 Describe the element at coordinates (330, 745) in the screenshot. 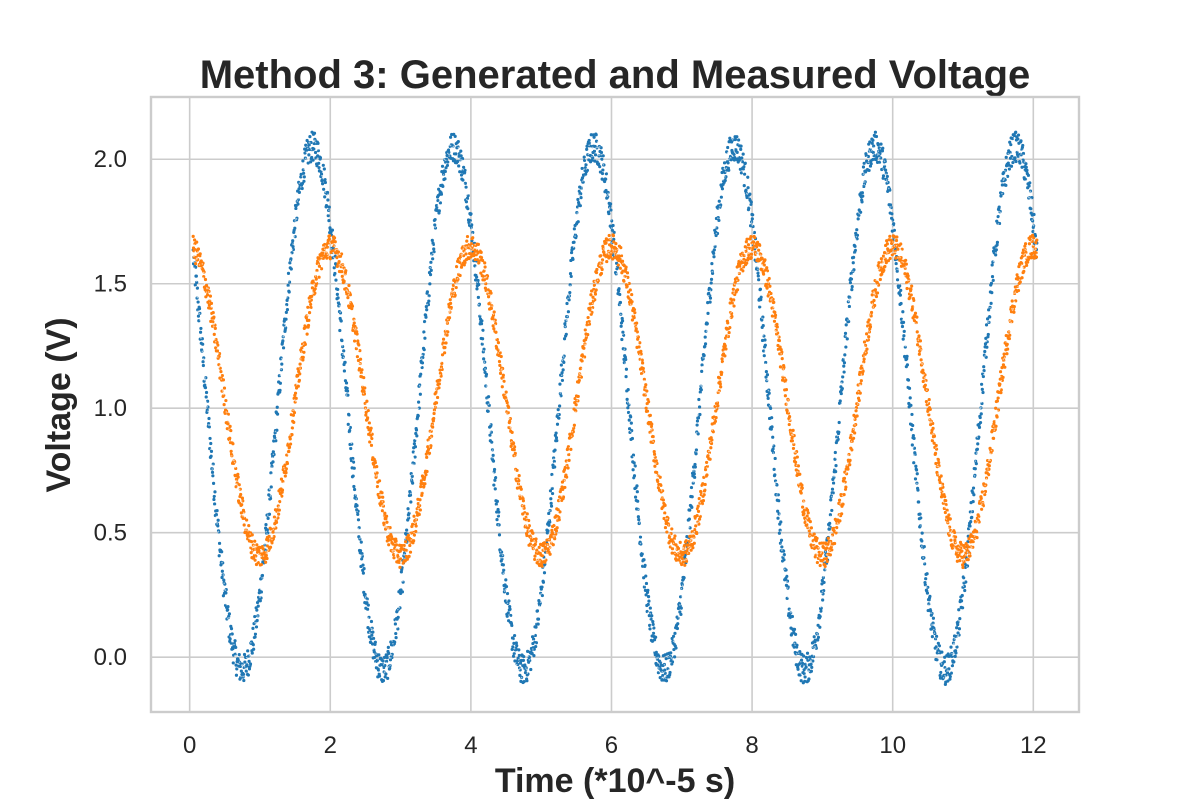

I see `x-tick-label: 2` at that location.